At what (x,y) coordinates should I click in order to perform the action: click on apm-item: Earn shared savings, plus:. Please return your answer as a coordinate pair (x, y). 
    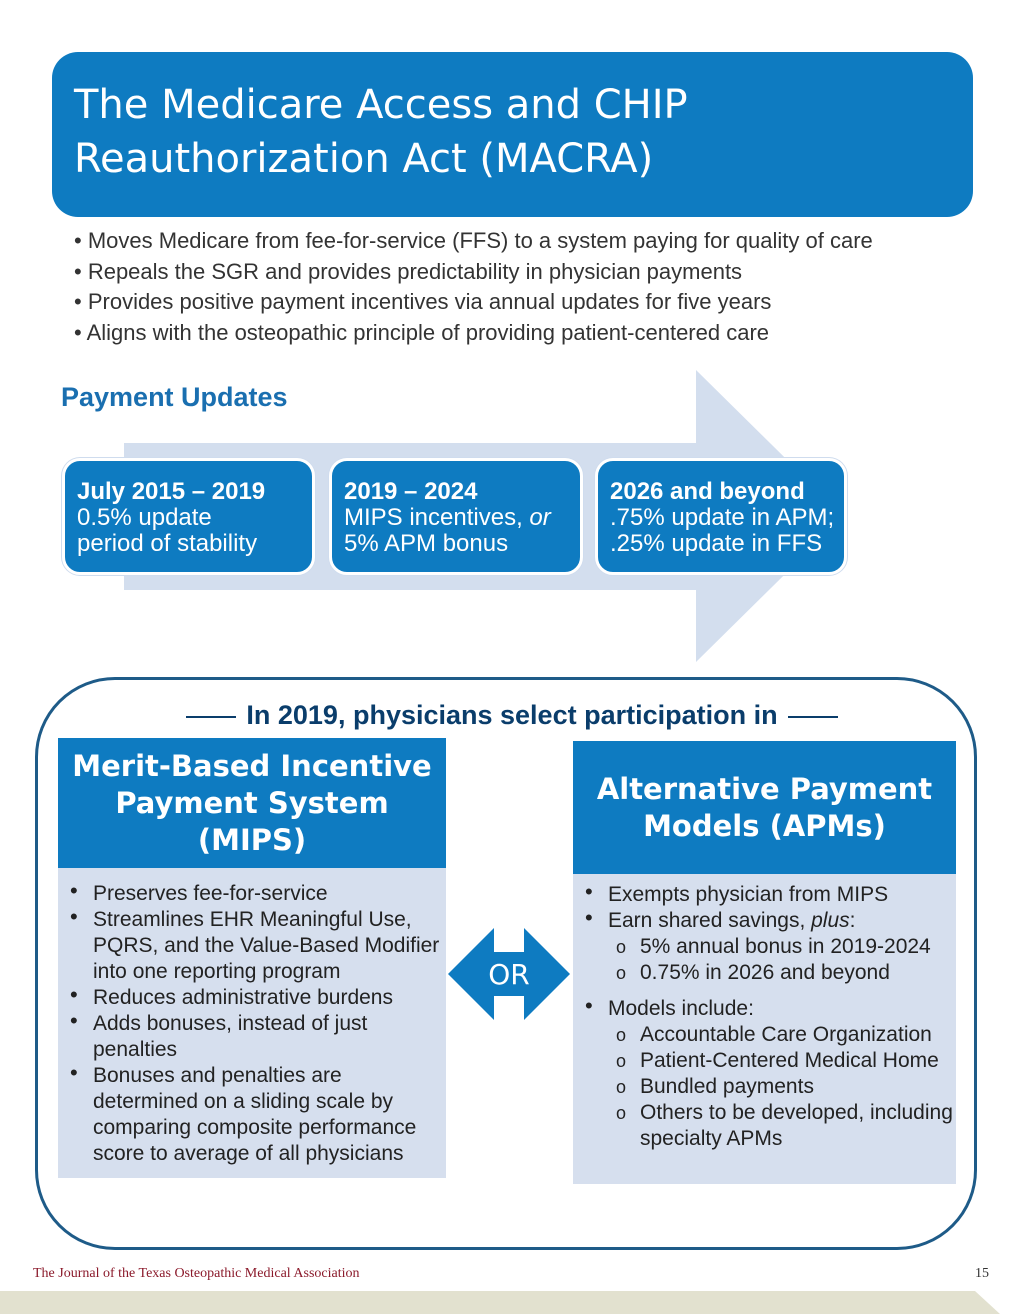
    Looking at the image, I should click on (764, 919).